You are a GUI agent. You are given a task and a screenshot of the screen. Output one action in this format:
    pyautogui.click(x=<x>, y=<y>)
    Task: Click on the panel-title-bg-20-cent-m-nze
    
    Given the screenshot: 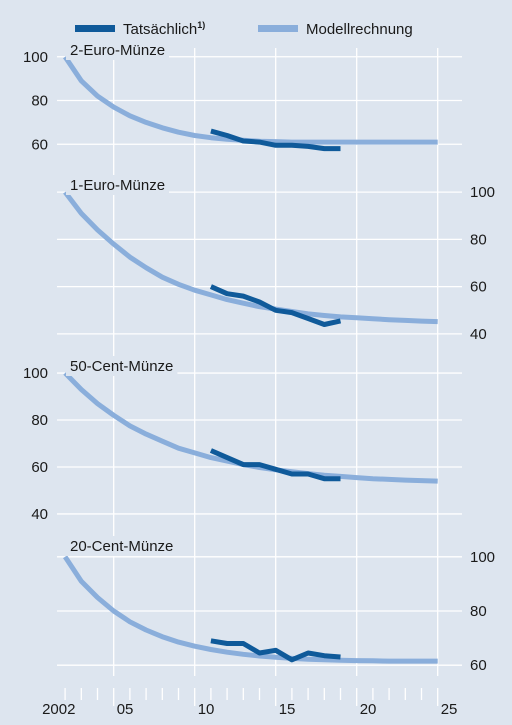 What is the action you would take?
    pyautogui.click(x=122, y=546)
    